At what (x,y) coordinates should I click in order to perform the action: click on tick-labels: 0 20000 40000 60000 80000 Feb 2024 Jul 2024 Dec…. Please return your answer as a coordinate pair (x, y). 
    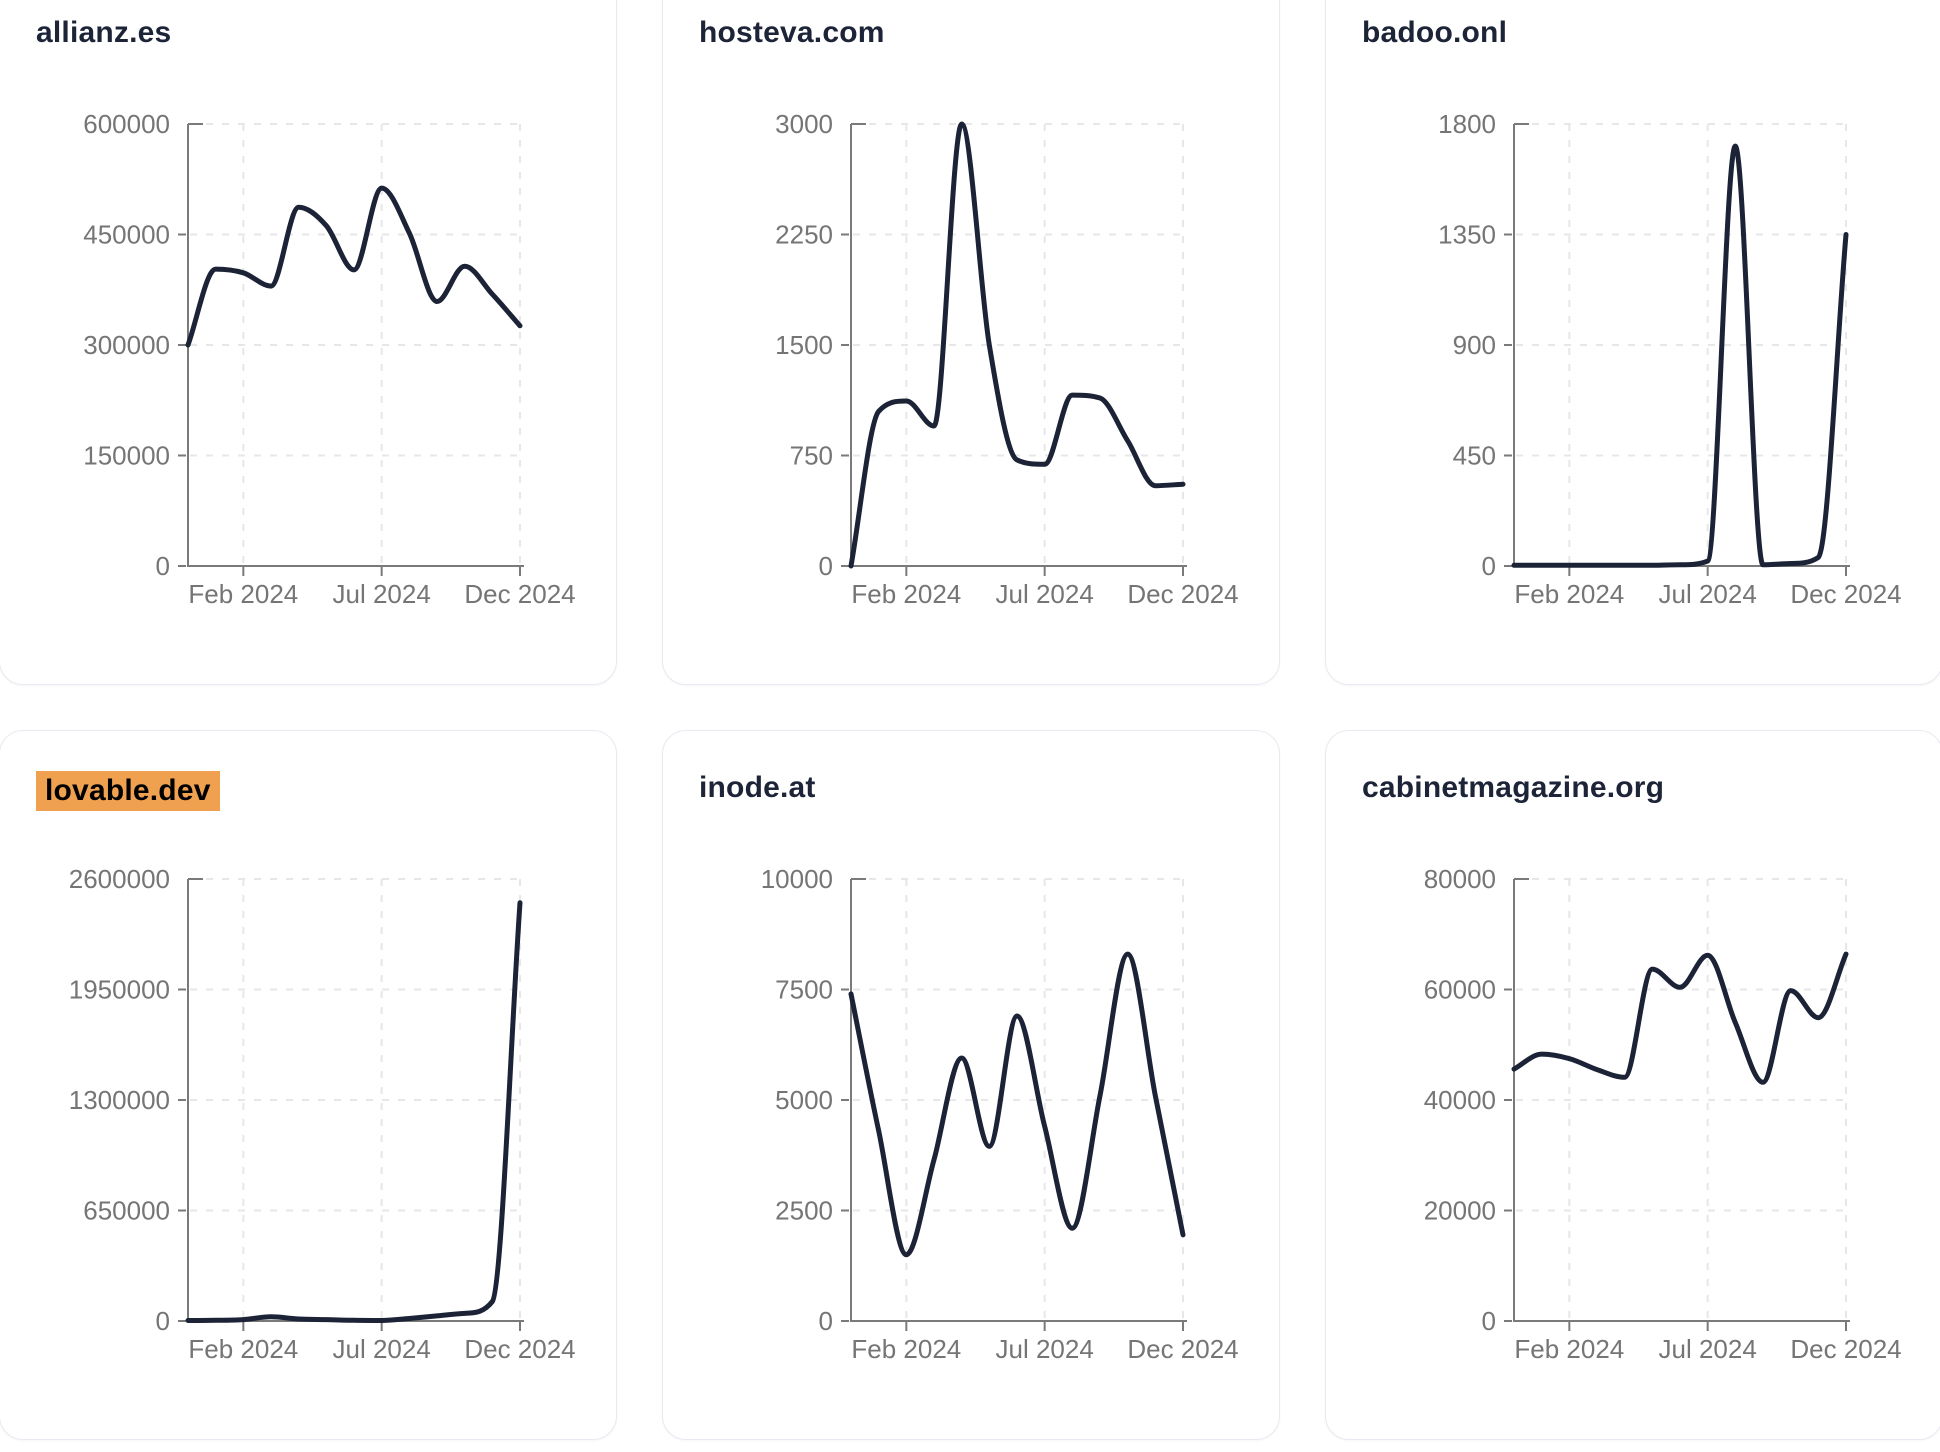
    Looking at the image, I should click on (1663, 1114).